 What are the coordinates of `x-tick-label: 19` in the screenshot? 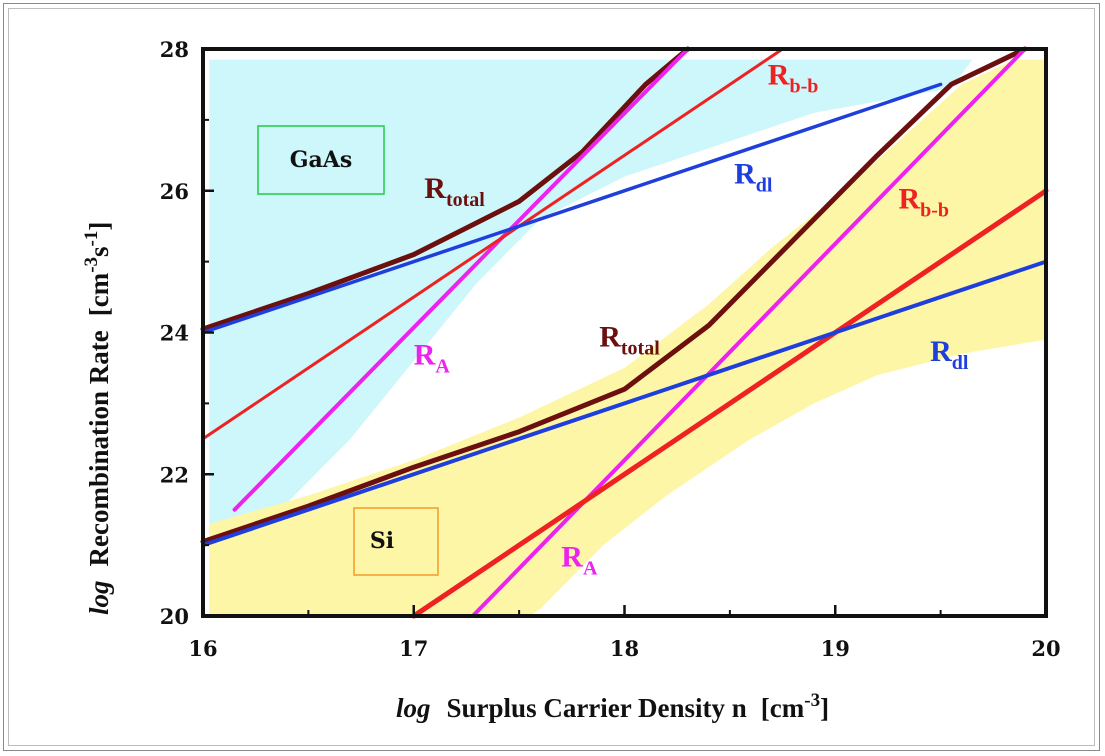 It's located at (835, 648).